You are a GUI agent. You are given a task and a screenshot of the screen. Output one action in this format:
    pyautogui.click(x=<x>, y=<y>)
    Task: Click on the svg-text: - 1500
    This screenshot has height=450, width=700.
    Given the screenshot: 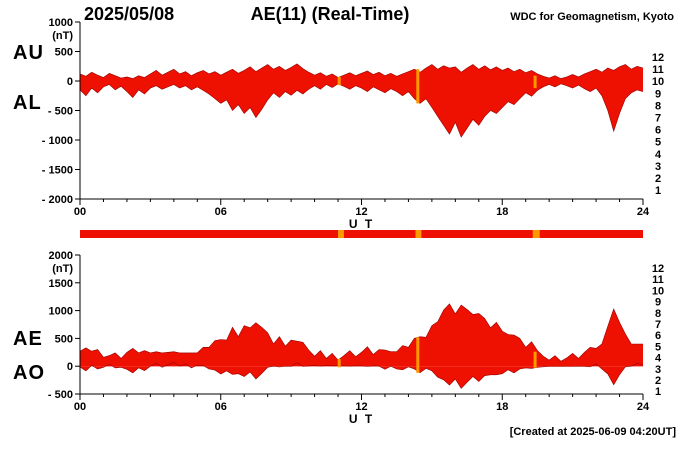 What is the action you would take?
    pyautogui.click(x=57, y=171)
    